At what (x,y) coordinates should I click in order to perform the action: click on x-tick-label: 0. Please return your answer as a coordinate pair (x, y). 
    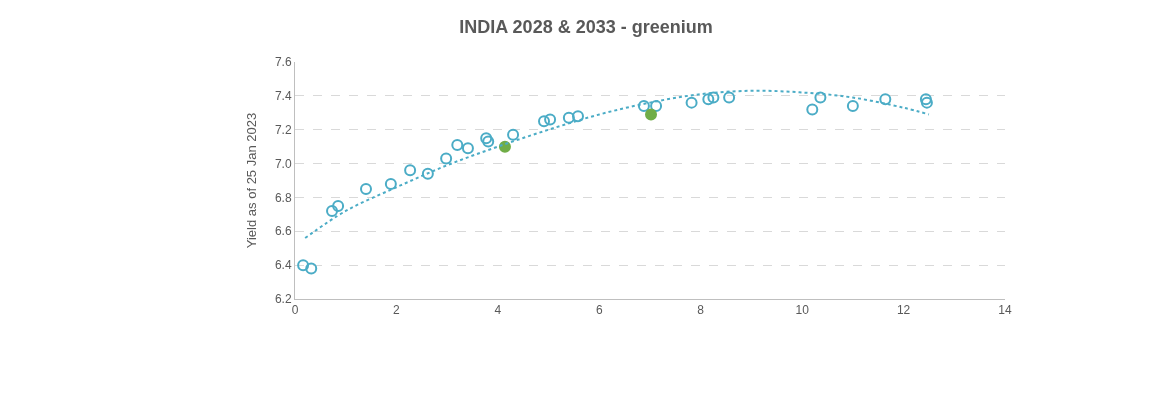
    Looking at the image, I should click on (295, 310).